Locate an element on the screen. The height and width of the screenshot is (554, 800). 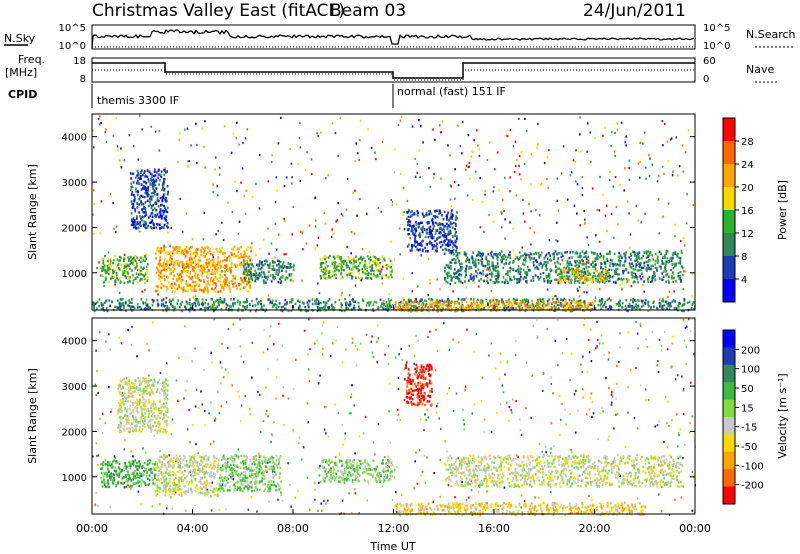
colorbar-swatch is located at coordinates (729, 245).